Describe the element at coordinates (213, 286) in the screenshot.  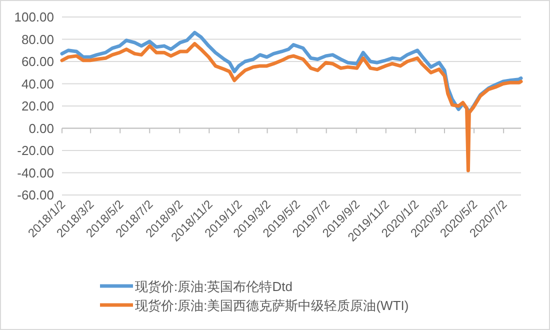
I see `legend-label: 现货价:原油:英国布伦特Dtd` at that location.